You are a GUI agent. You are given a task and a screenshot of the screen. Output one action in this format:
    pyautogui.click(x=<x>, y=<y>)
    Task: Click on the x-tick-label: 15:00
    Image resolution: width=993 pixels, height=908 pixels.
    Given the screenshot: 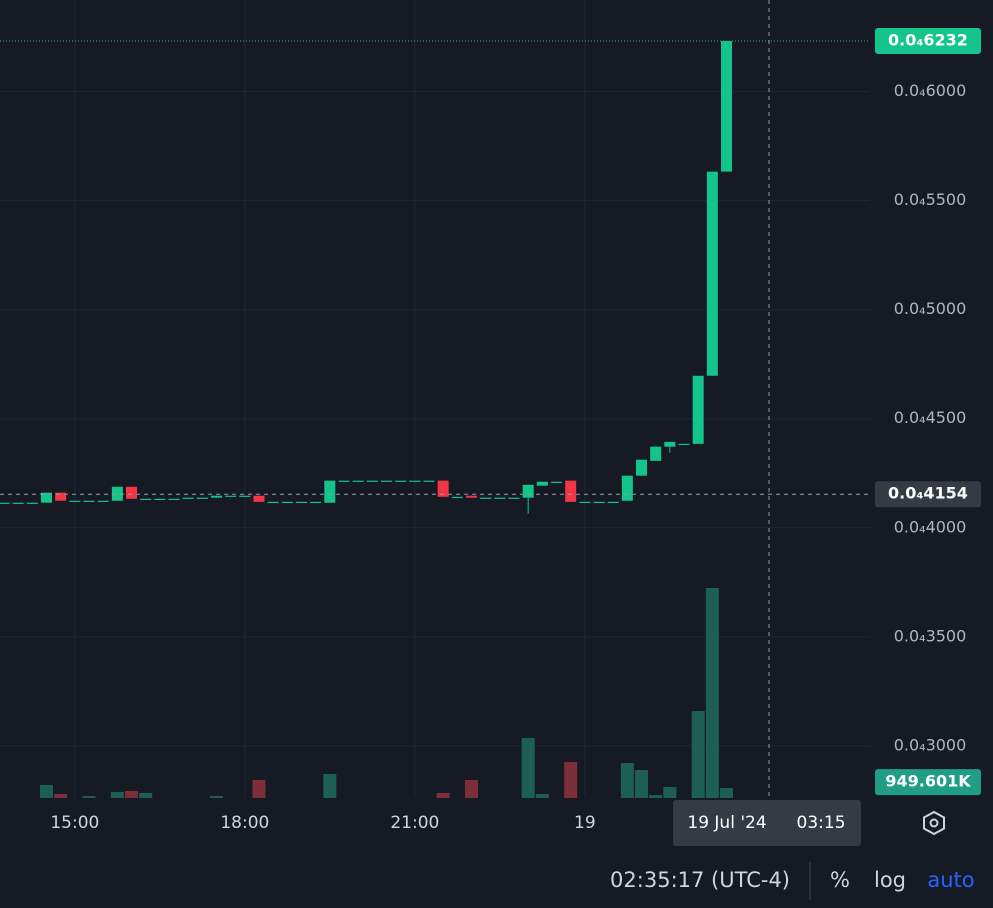 What is the action you would take?
    pyautogui.click(x=74, y=823)
    